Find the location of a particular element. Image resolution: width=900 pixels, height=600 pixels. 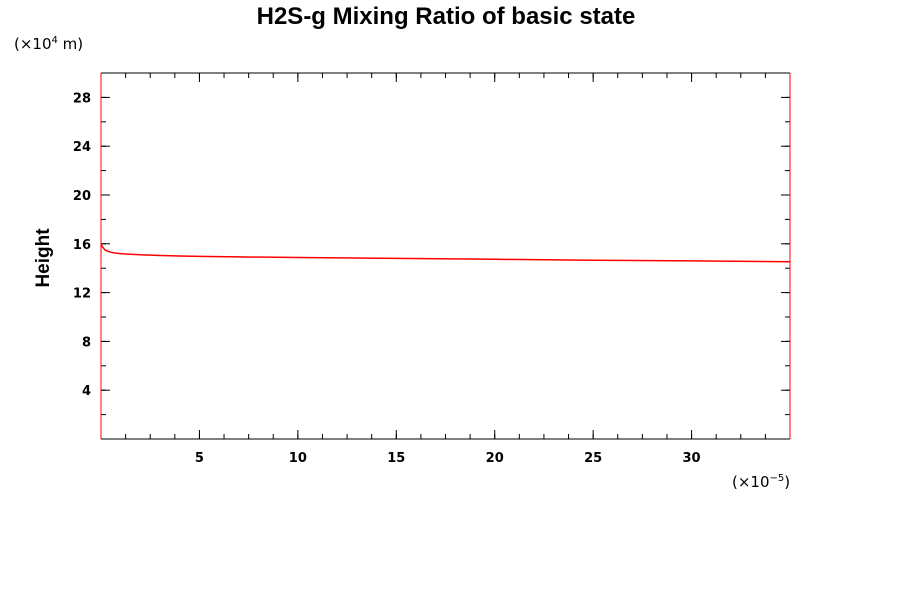

series-line is located at coordinates (445, 253).